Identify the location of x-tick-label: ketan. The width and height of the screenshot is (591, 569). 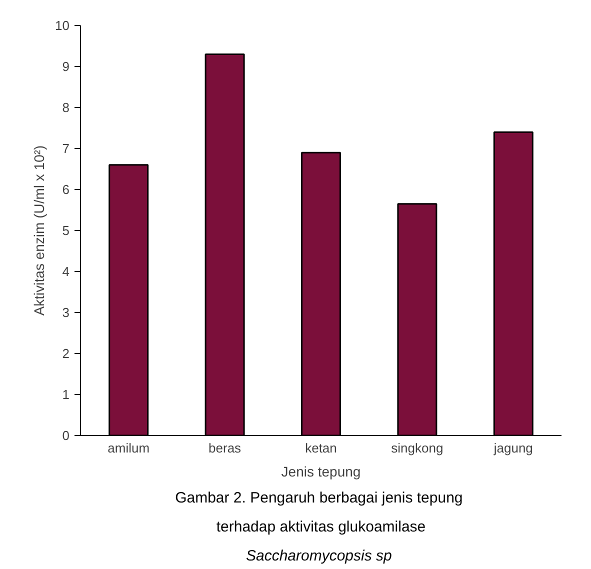
(321, 448).